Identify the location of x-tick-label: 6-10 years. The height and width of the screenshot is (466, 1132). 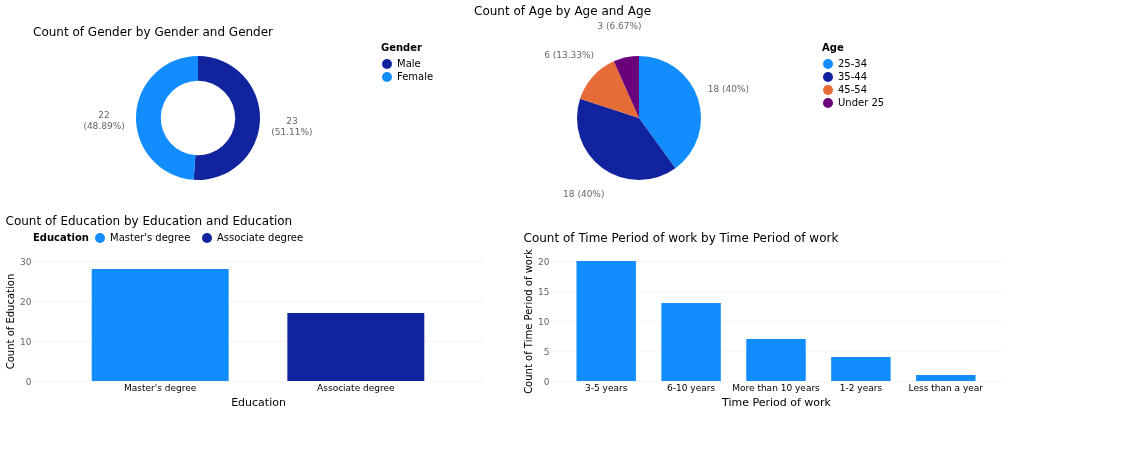
(691, 387).